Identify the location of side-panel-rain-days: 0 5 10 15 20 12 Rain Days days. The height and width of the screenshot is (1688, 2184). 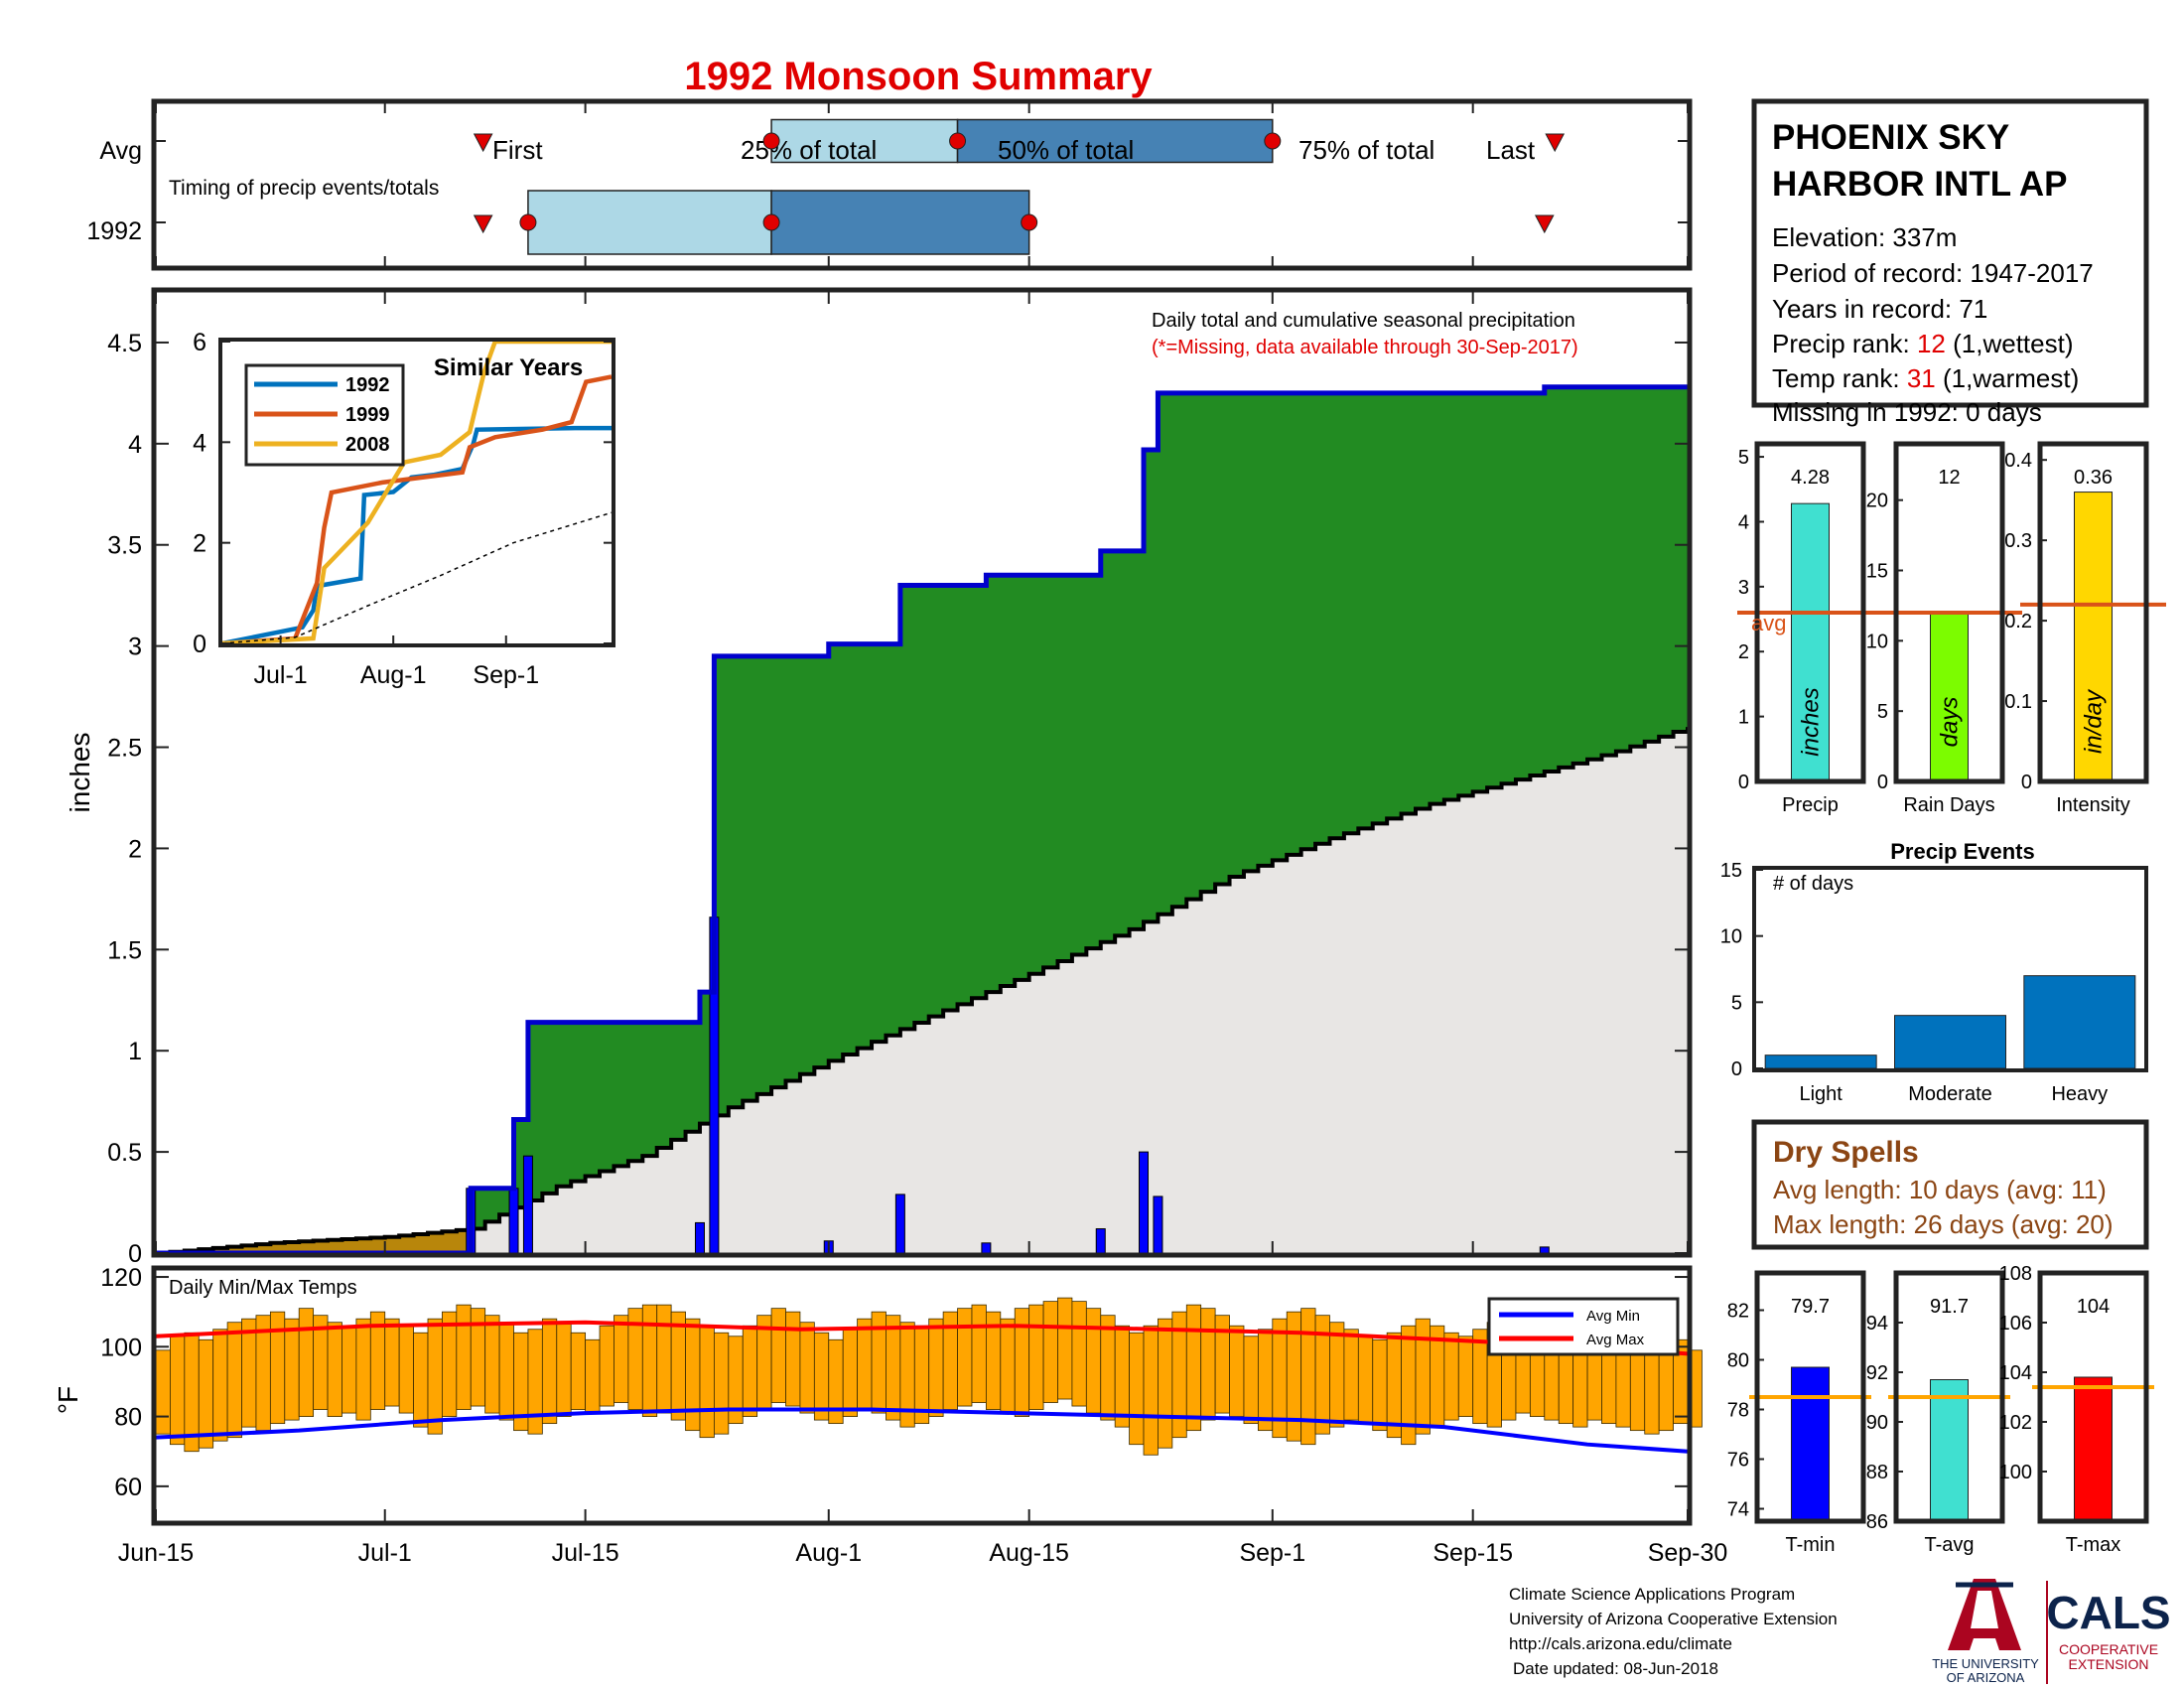
(1944, 628).